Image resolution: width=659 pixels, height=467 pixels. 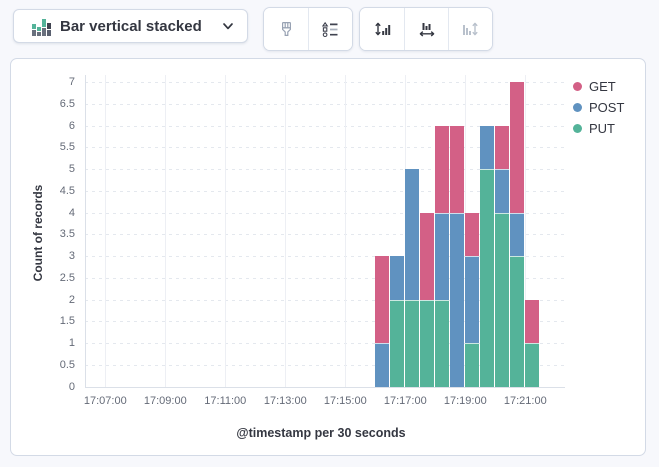 I want to click on y-tick-label: 6, so click(x=71, y=125).